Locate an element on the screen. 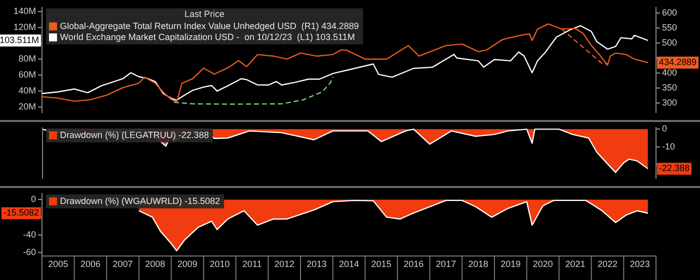 Image resolution: width=700 pixels, height=280 pixels. x-tick-label: 2018 is located at coordinates (478, 263).